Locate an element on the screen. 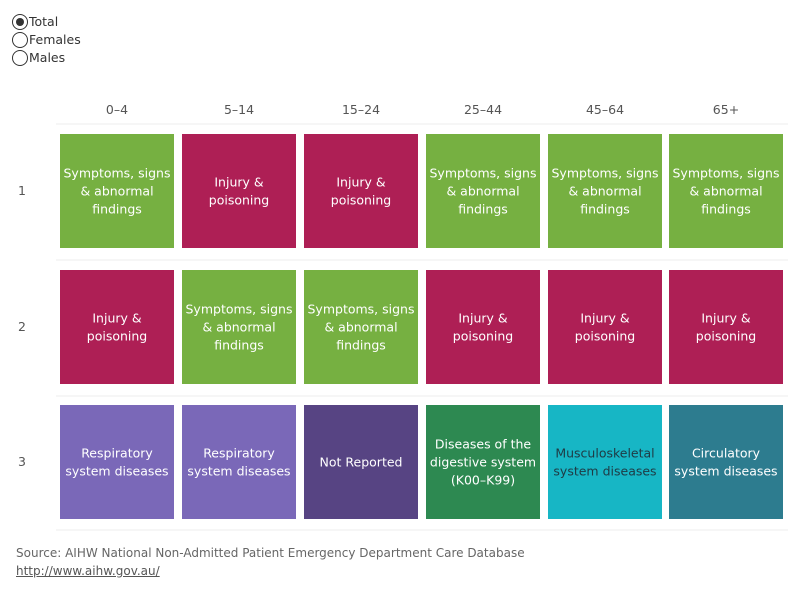  column-header: 65+ is located at coordinates (726, 109).